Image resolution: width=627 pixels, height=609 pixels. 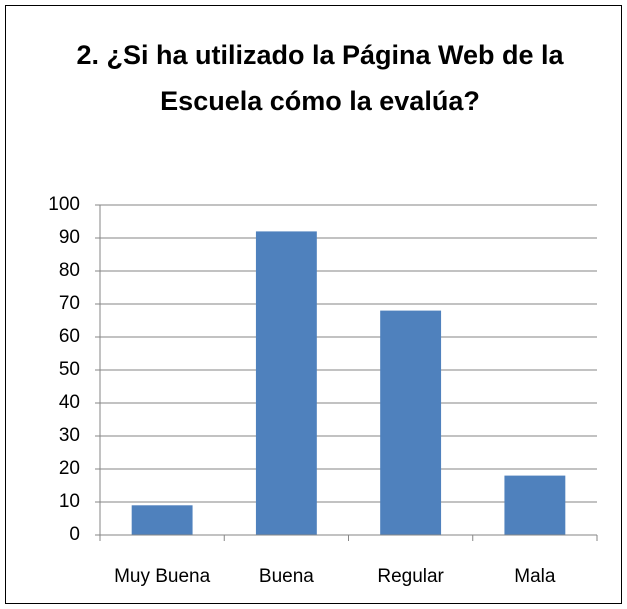 What do you see at coordinates (410, 576) in the screenshot?
I see `x-tick-label: Regular` at bounding box center [410, 576].